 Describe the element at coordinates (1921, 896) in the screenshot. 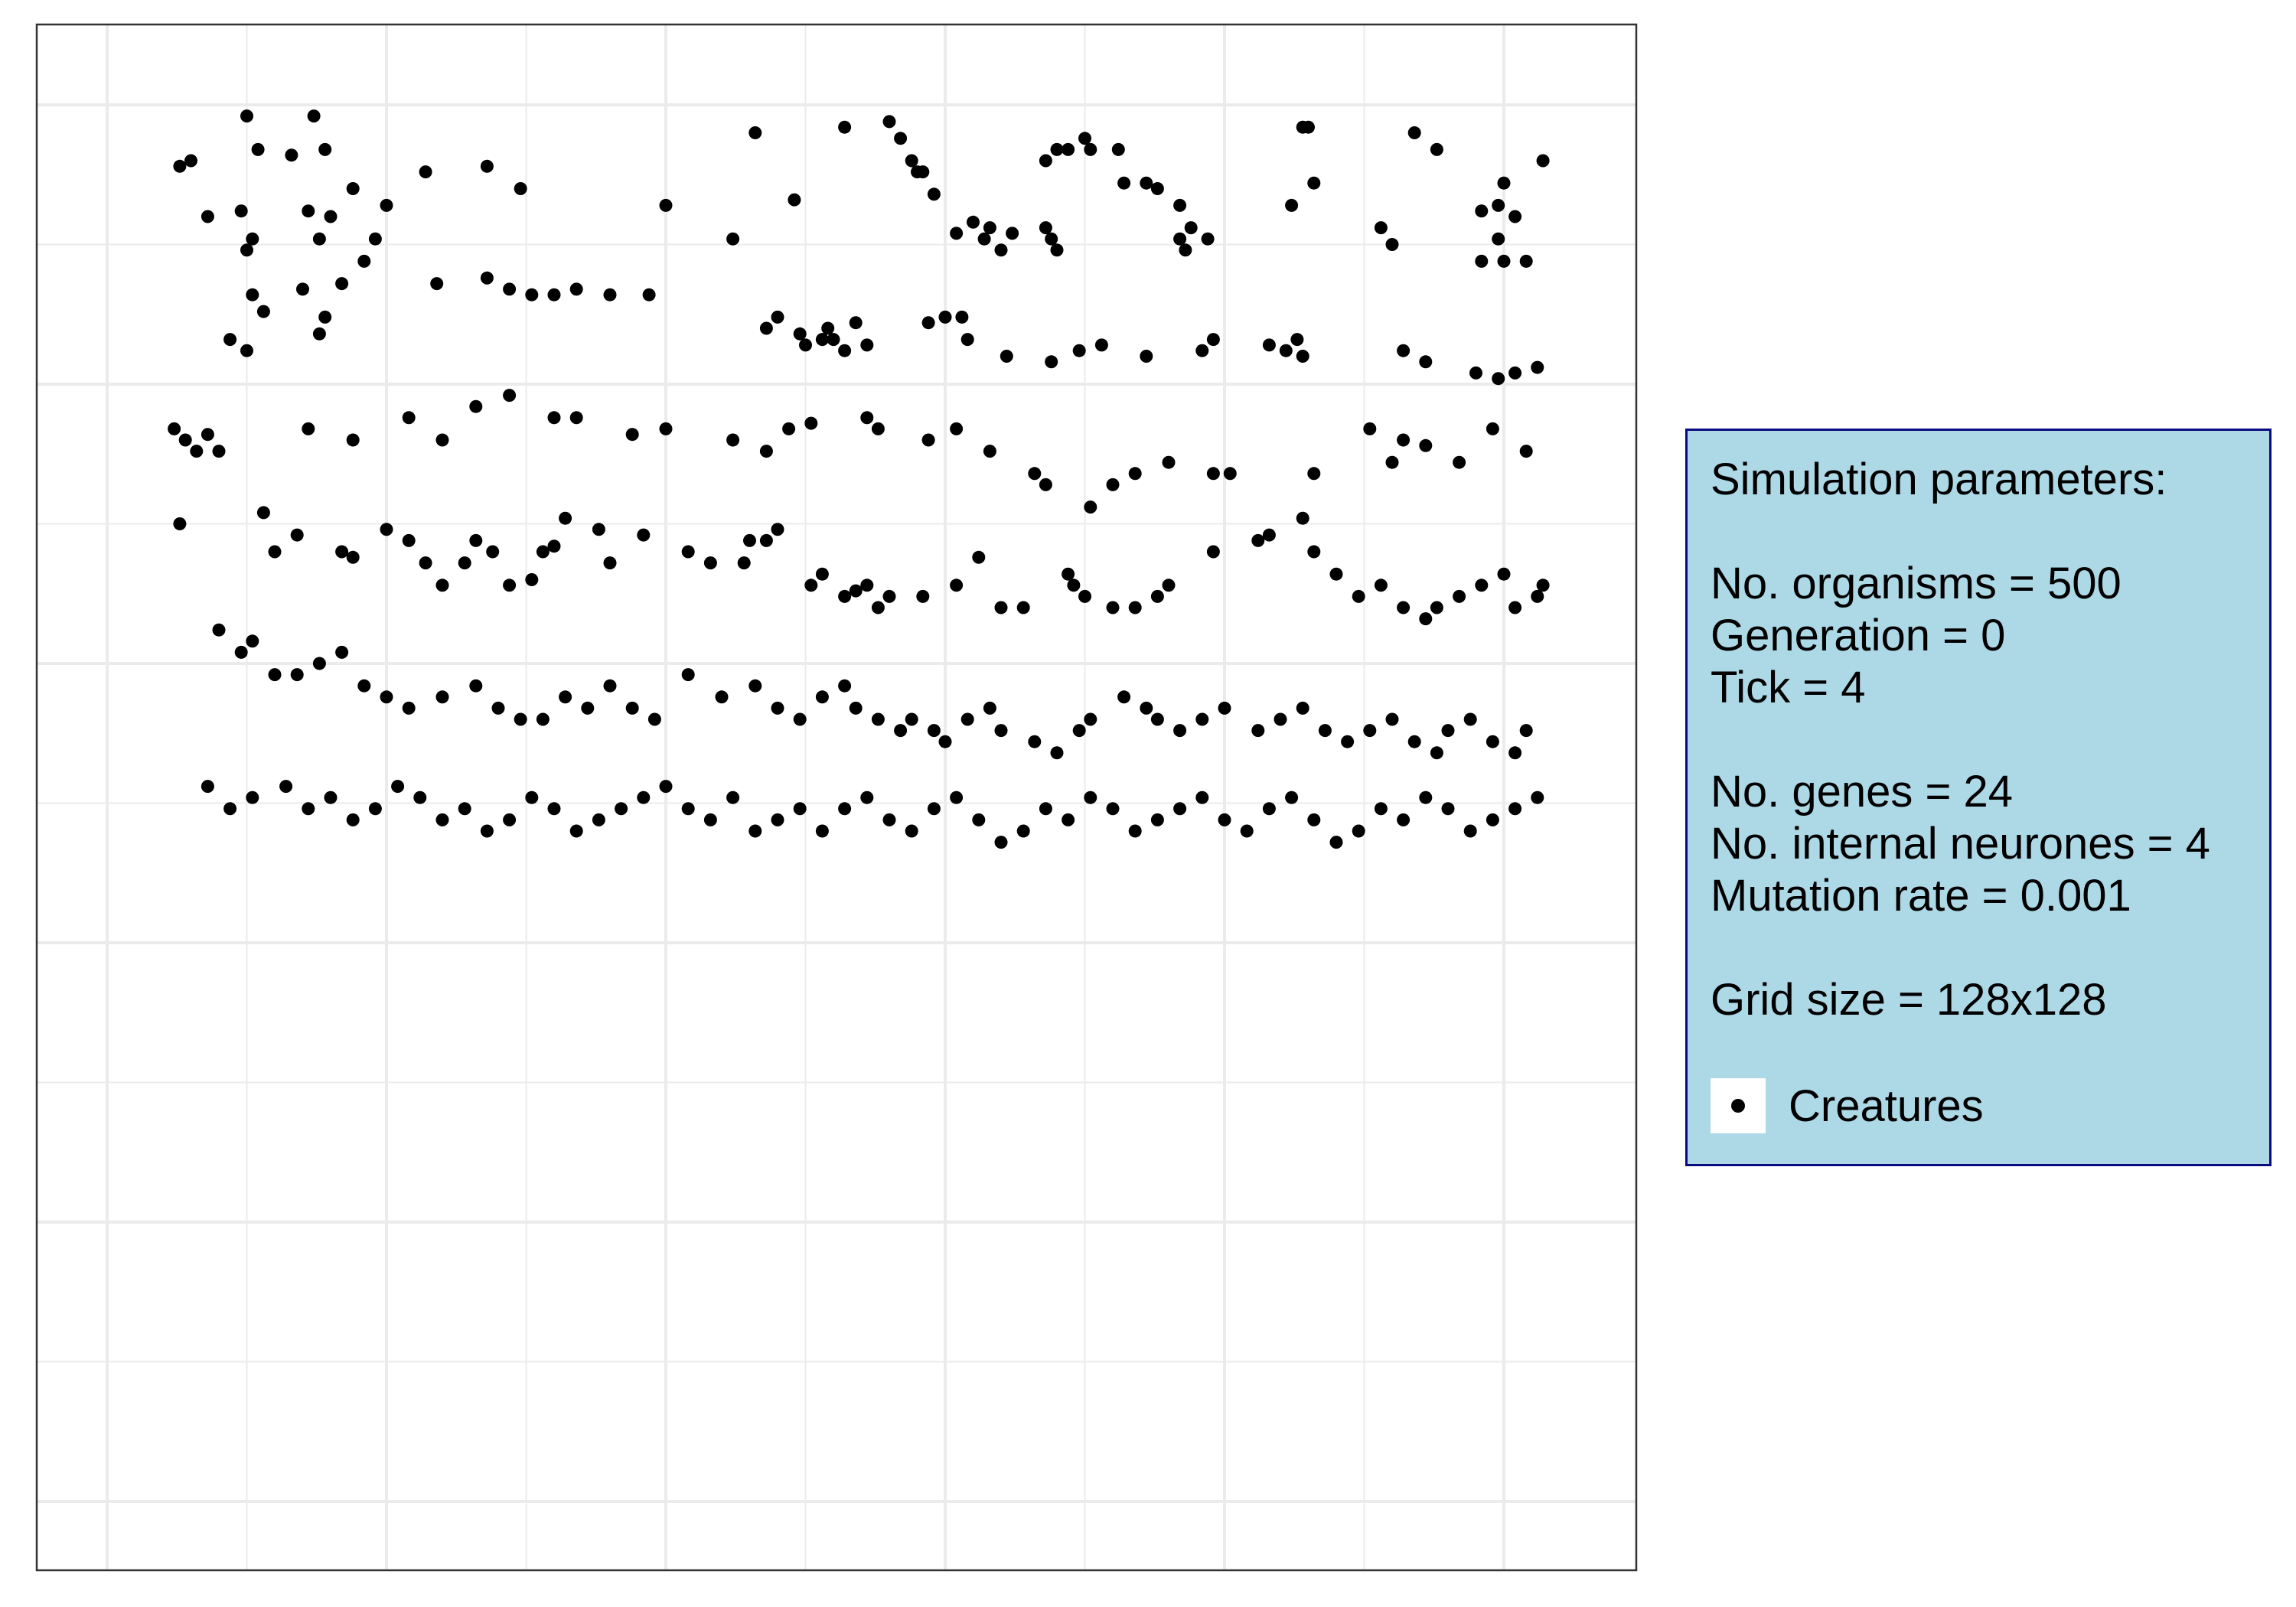

I see `legend-mutation-rate: Mutation rate = 0.001` at that location.